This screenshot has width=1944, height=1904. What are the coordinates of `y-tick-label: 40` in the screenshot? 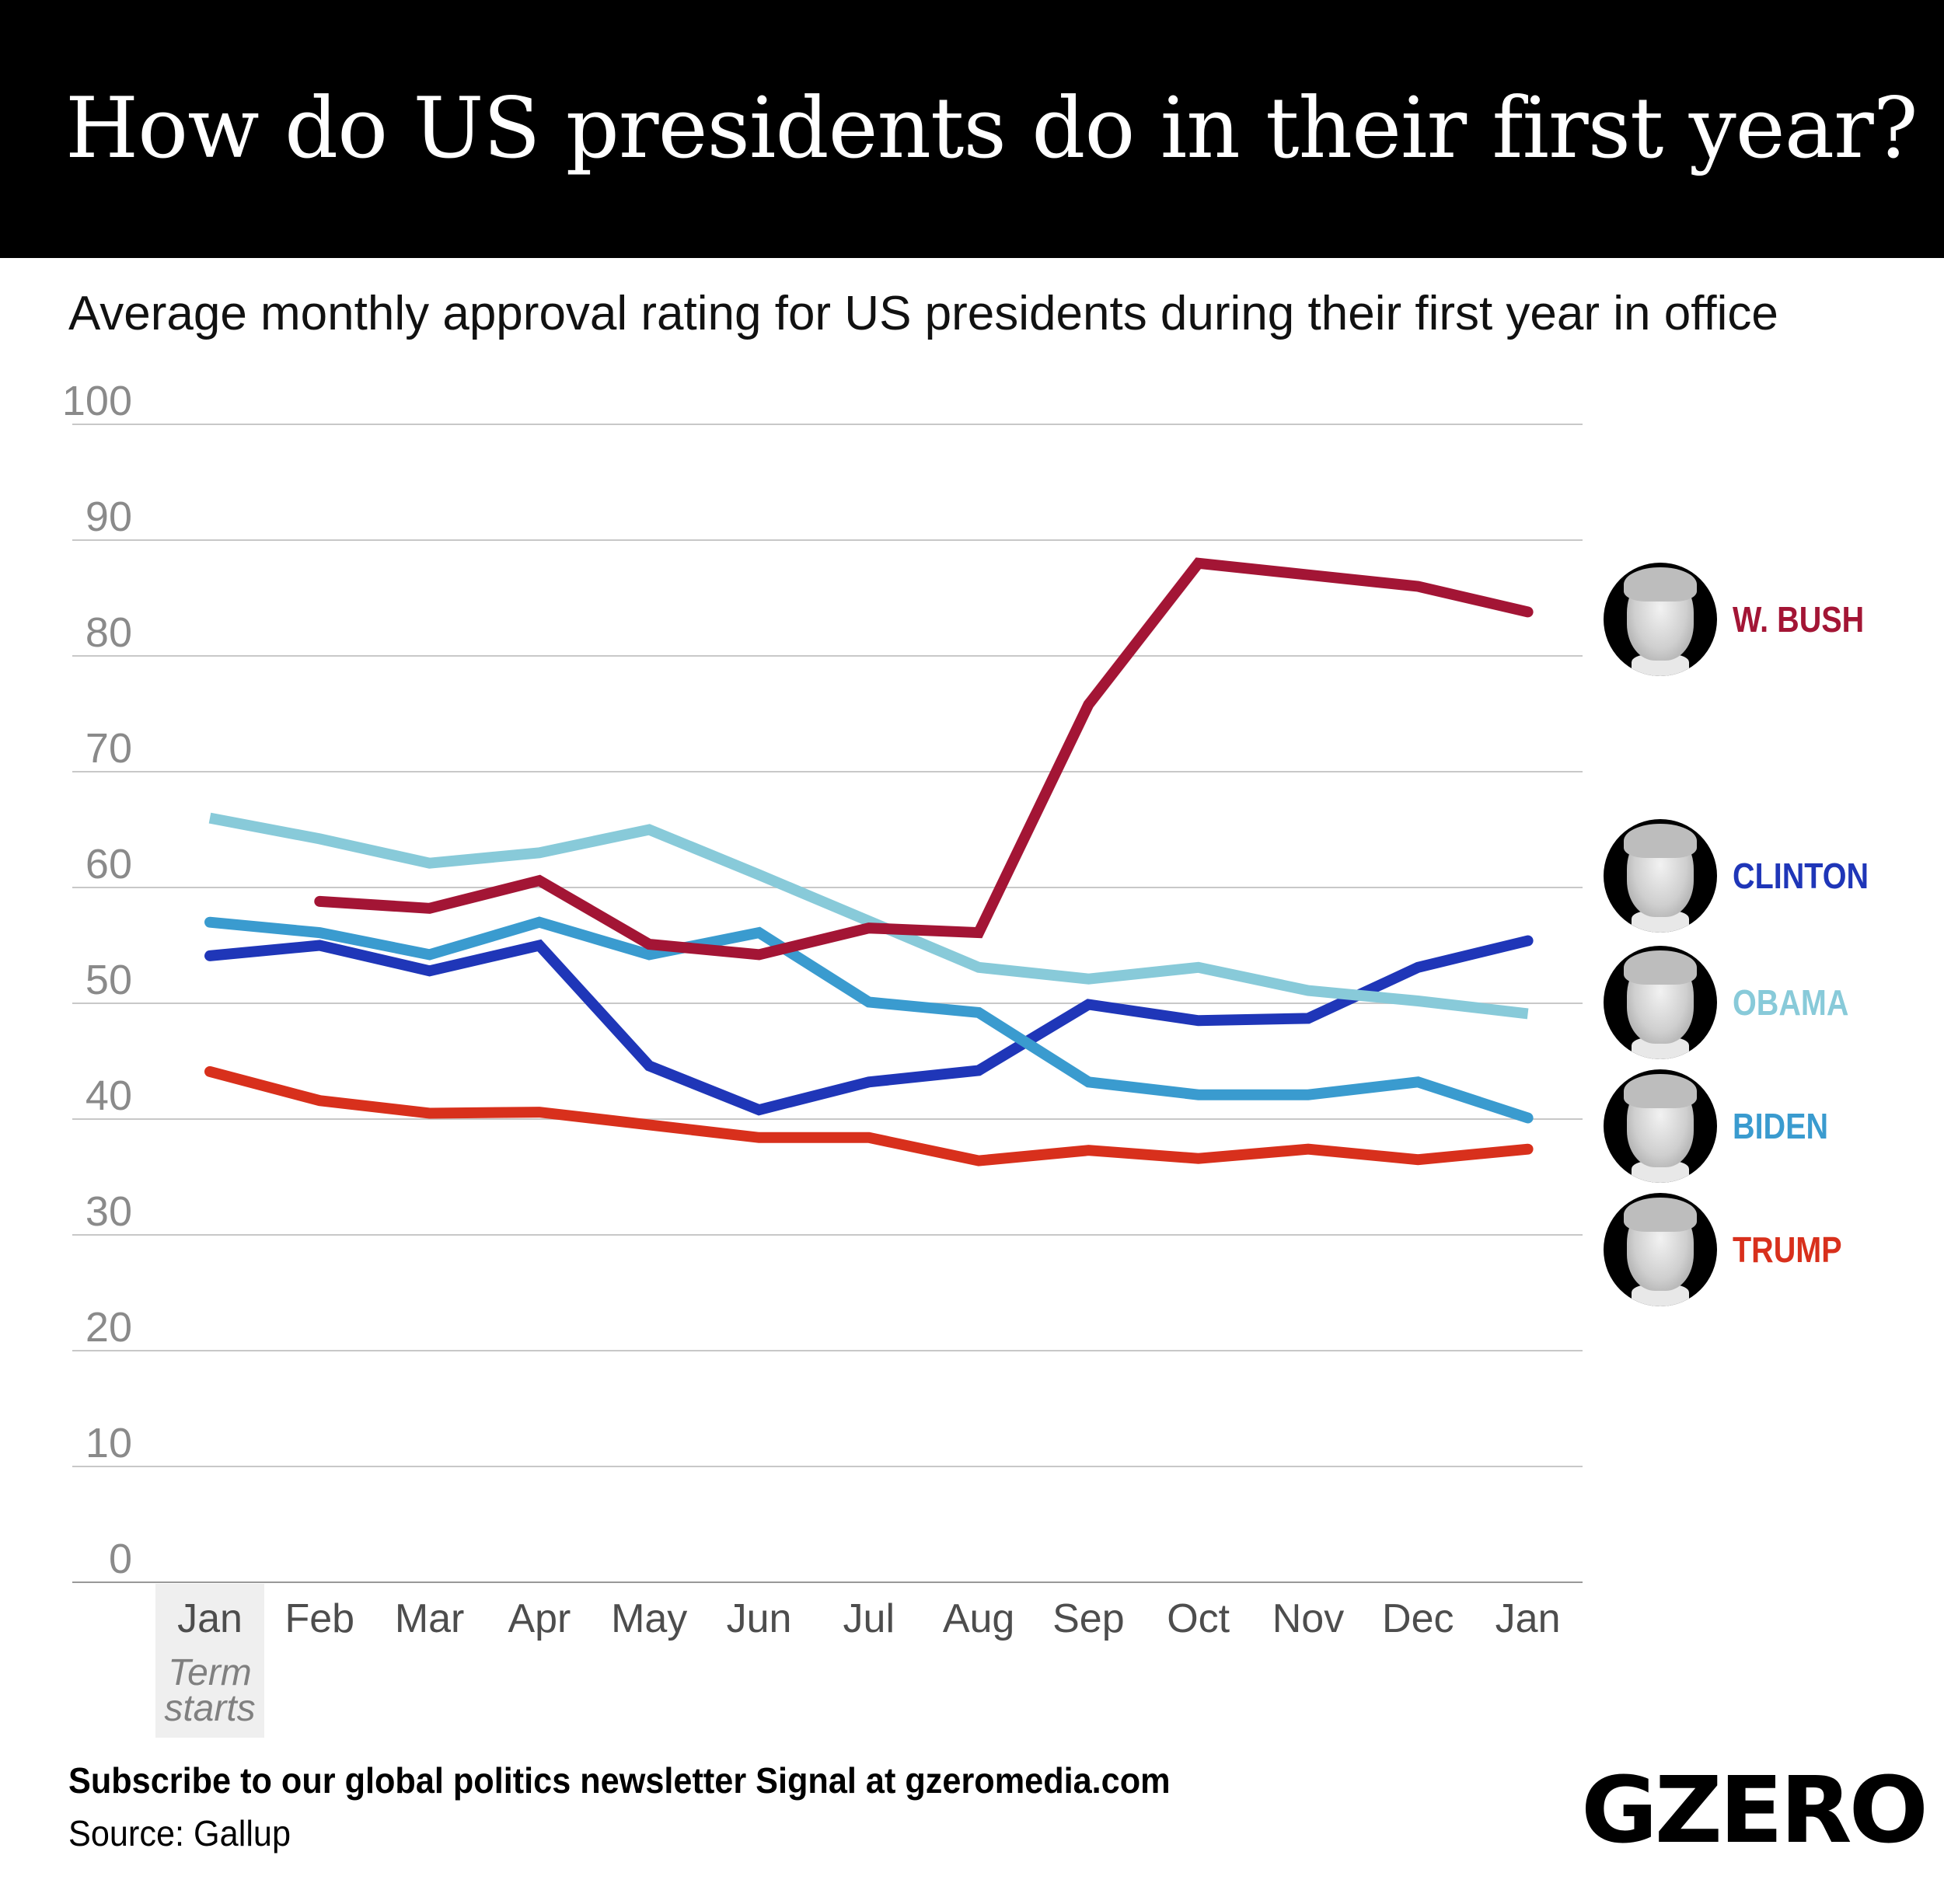 It's located at (109, 1095).